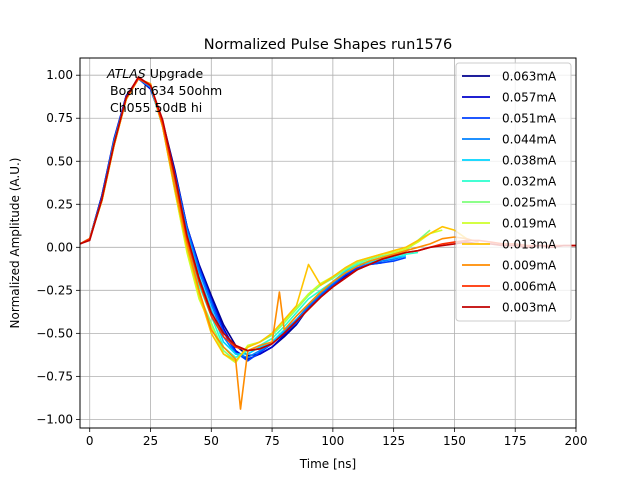  What do you see at coordinates (529, 308) in the screenshot?
I see `legend-label: 0.003mA` at bounding box center [529, 308].